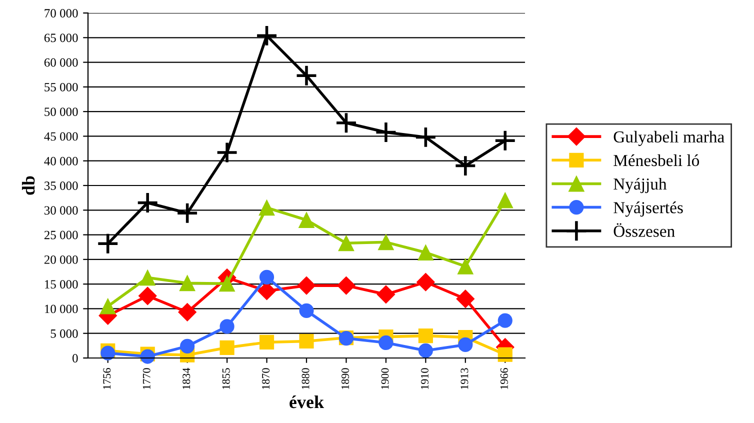 This screenshot has width=754, height=423. What do you see at coordinates (61, 259) in the screenshot?
I see `y-tick-label: 20 000` at bounding box center [61, 259].